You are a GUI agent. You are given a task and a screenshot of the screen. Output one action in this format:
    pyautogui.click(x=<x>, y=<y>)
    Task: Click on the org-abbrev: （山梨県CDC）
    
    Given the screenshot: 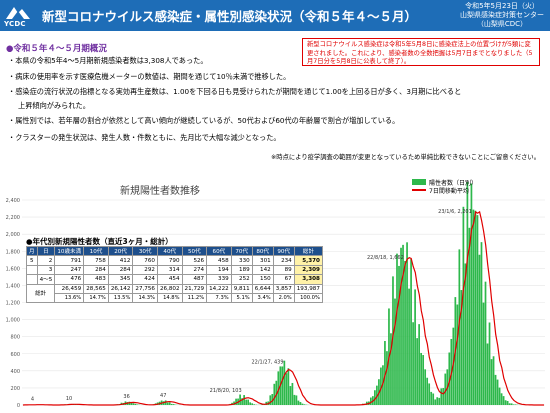 What is the action you would take?
    pyautogui.click(x=502, y=24)
    